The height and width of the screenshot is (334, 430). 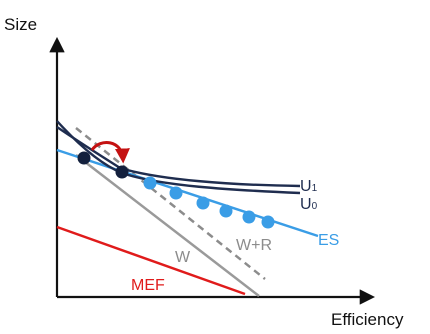 I want to click on u1-curve, so click(x=178, y=157).